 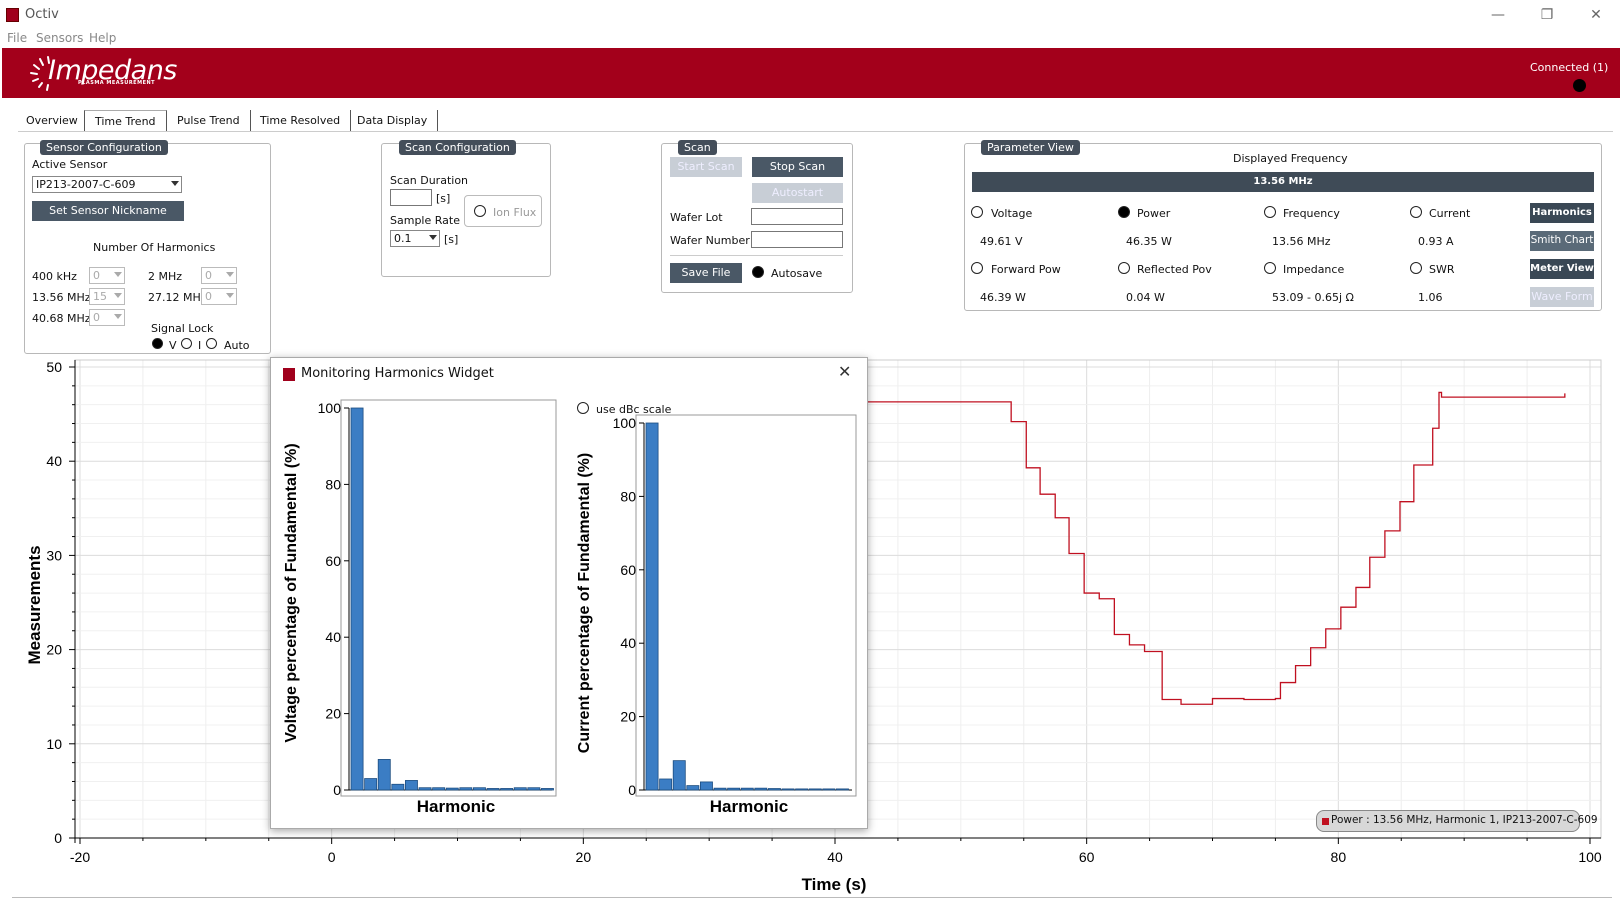 What do you see at coordinates (1270, 268) in the screenshot?
I see `param-impedance-radio` at bounding box center [1270, 268].